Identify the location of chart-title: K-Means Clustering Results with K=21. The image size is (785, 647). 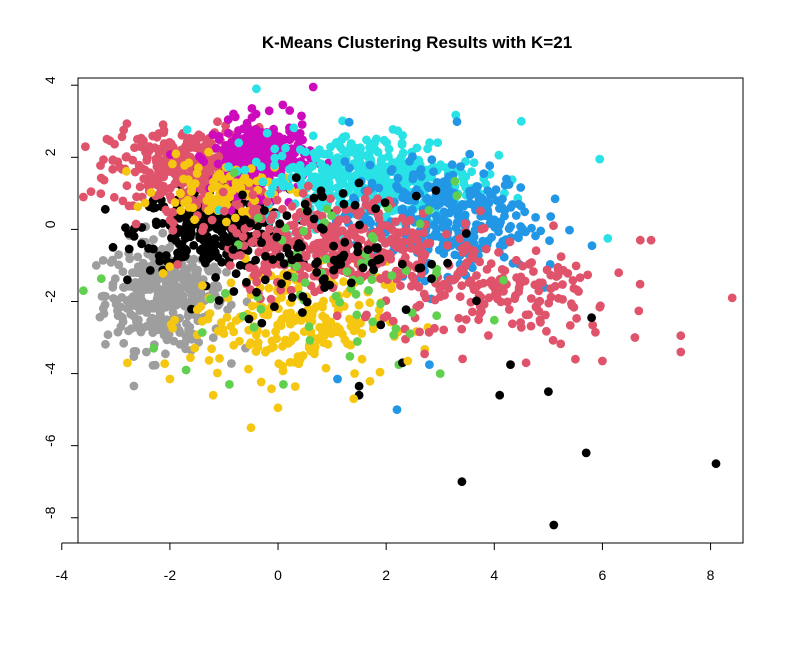
(417, 42).